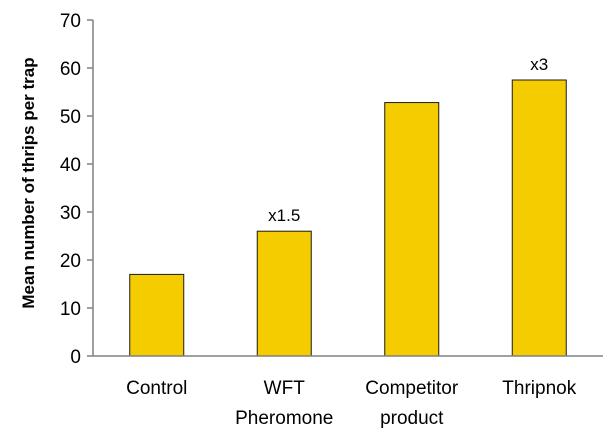 The height and width of the screenshot is (433, 613). I want to click on y-tick-label: 30, so click(70, 213).